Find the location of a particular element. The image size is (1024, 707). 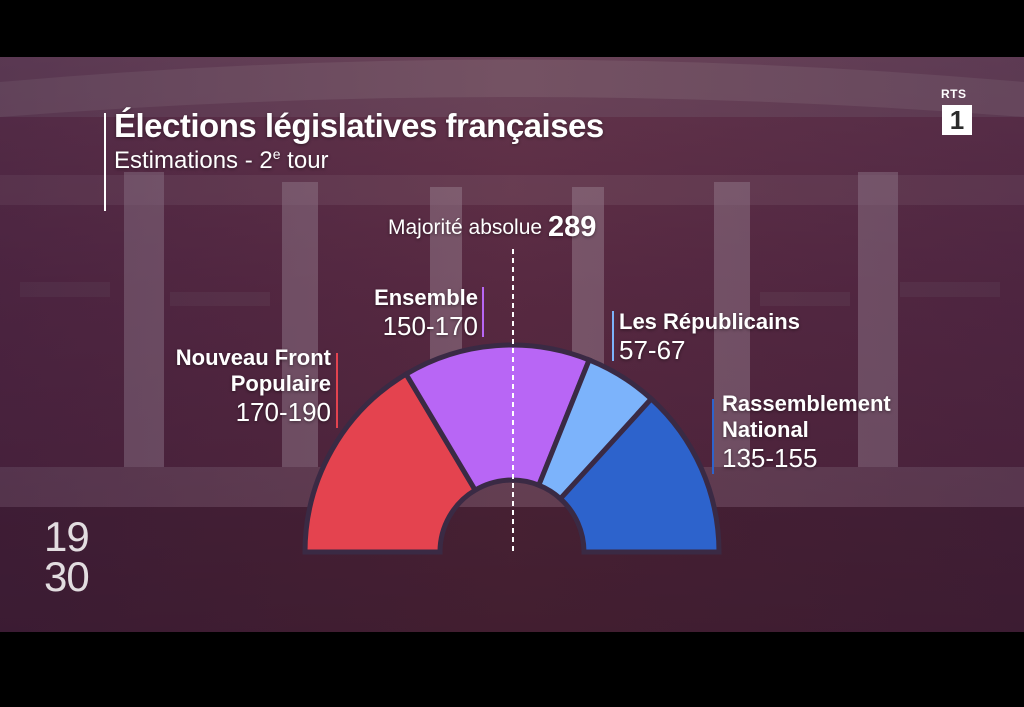

label-nfp: Nouveau Front Populaire 170-190 is located at coordinates (253, 386).